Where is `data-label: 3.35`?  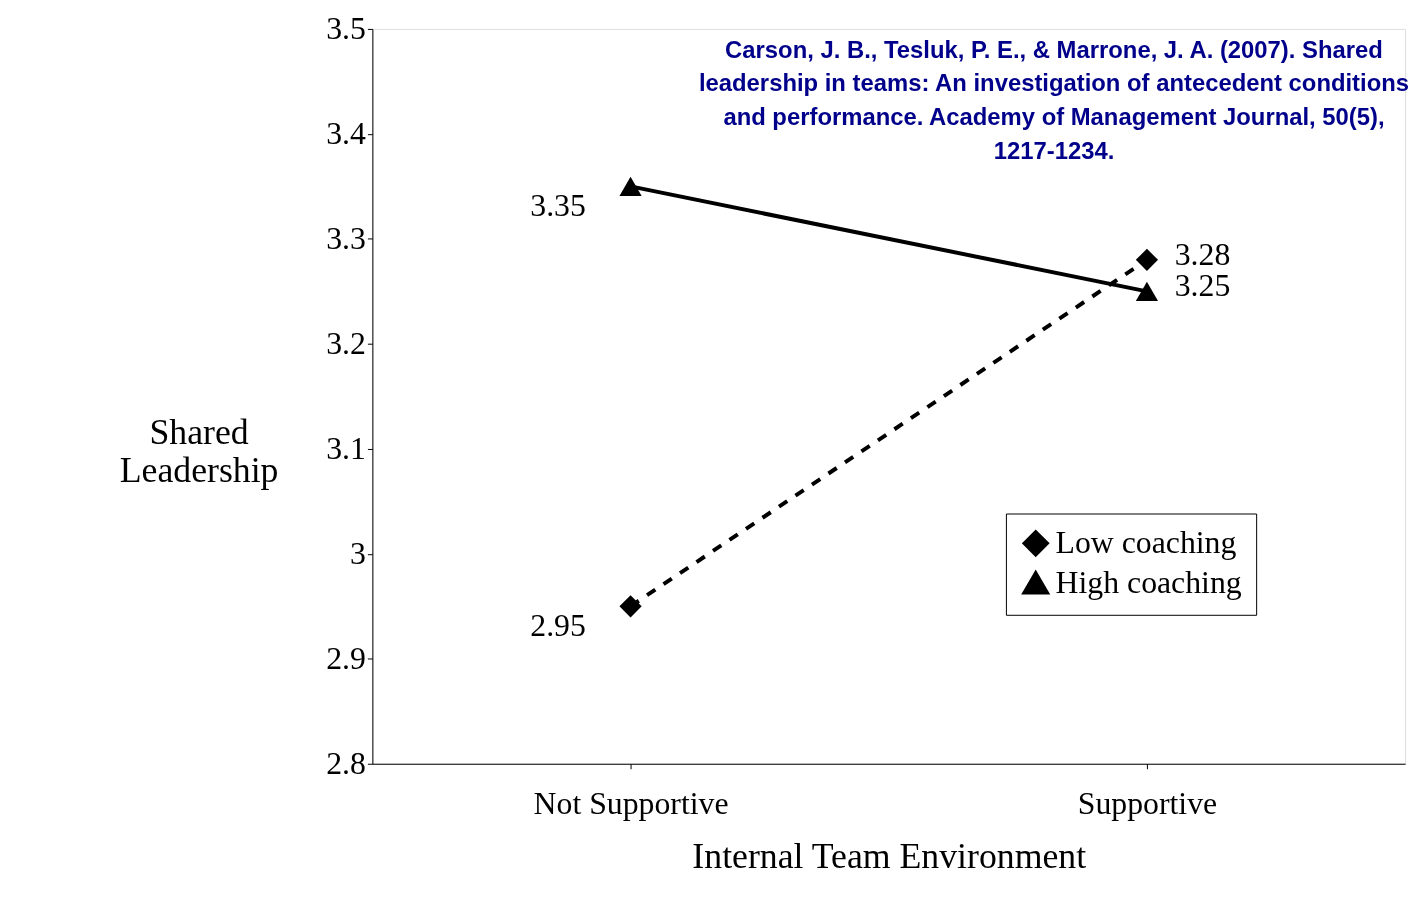 data-label: 3.35 is located at coordinates (558, 206).